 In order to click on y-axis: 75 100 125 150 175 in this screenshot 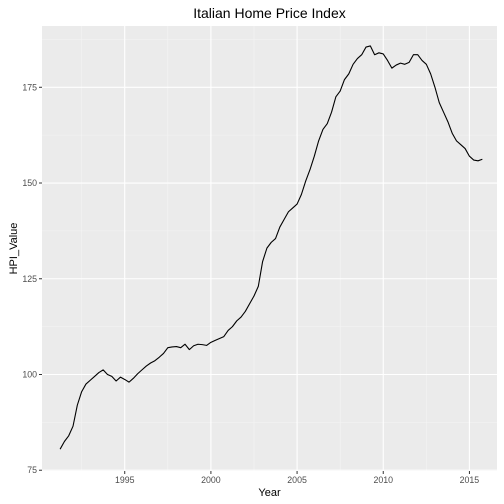, I will do `click(32, 278)`.